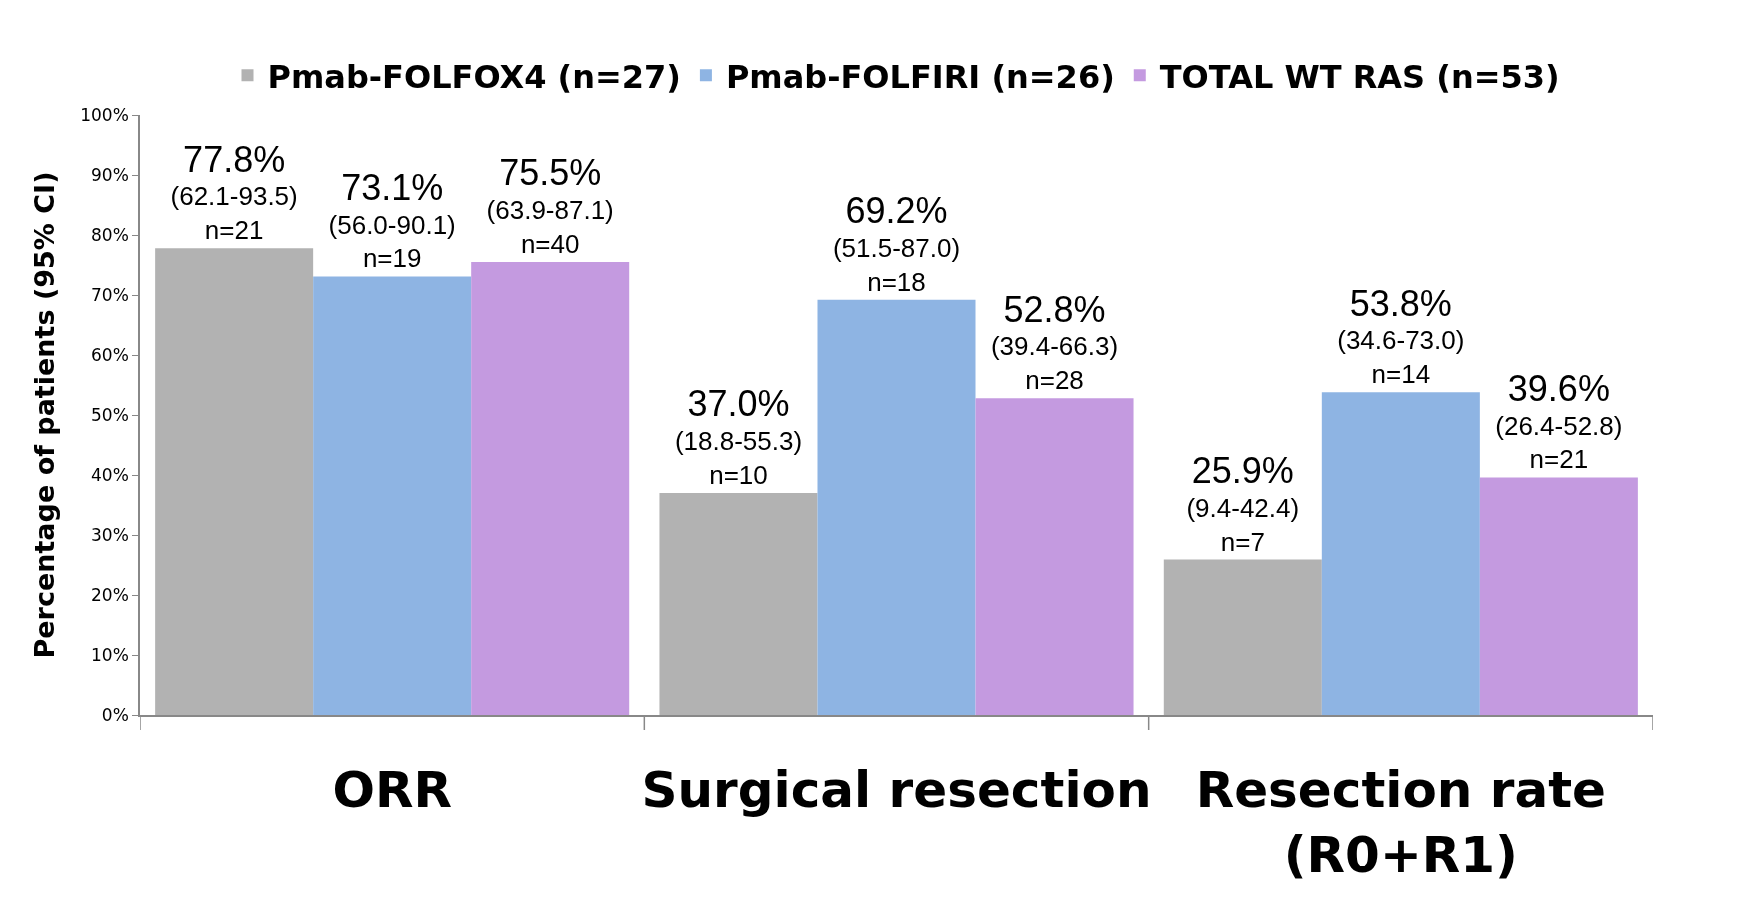 This screenshot has height=905, width=1748. Describe the element at coordinates (392, 220) in the screenshot. I see `data-label: 73.1% (56.0-90.1) n=19` at that location.